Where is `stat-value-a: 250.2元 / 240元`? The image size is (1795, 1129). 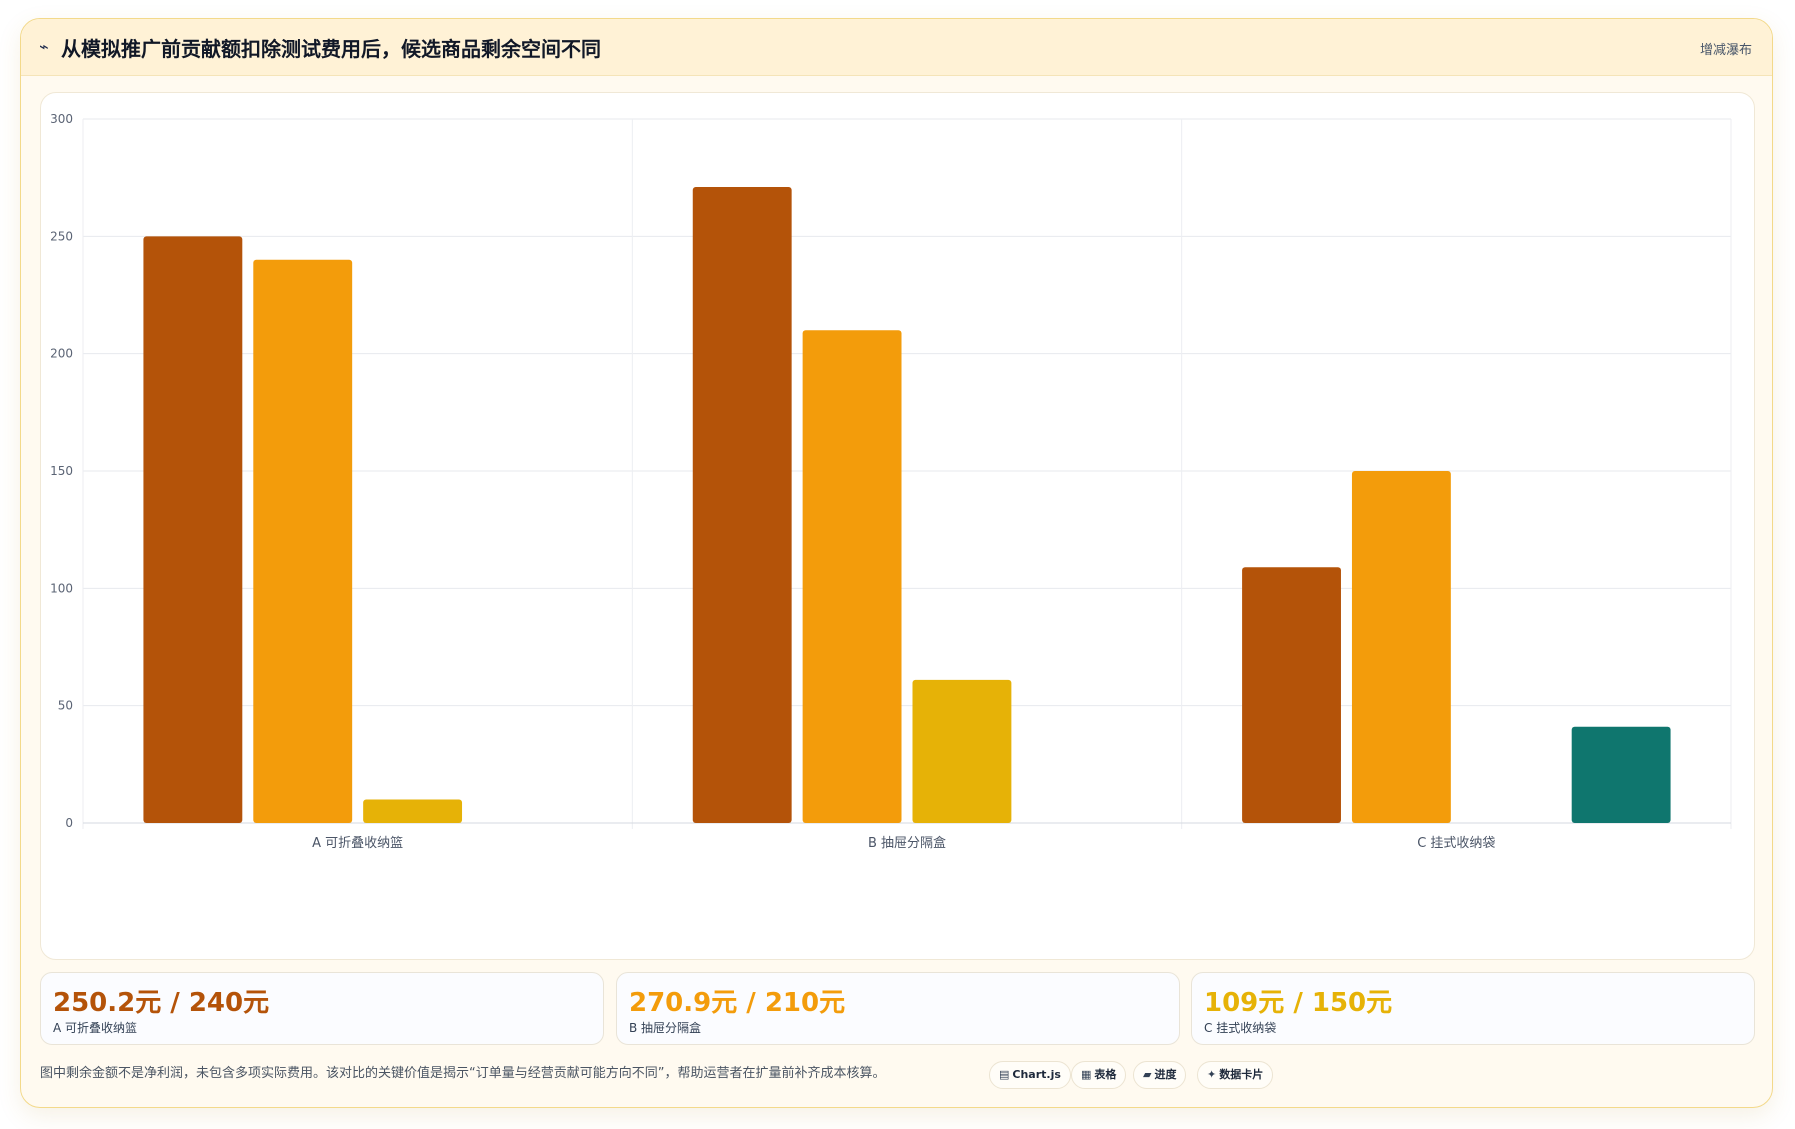 stat-value-a: 250.2元 / 240元 is located at coordinates (161, 1003).